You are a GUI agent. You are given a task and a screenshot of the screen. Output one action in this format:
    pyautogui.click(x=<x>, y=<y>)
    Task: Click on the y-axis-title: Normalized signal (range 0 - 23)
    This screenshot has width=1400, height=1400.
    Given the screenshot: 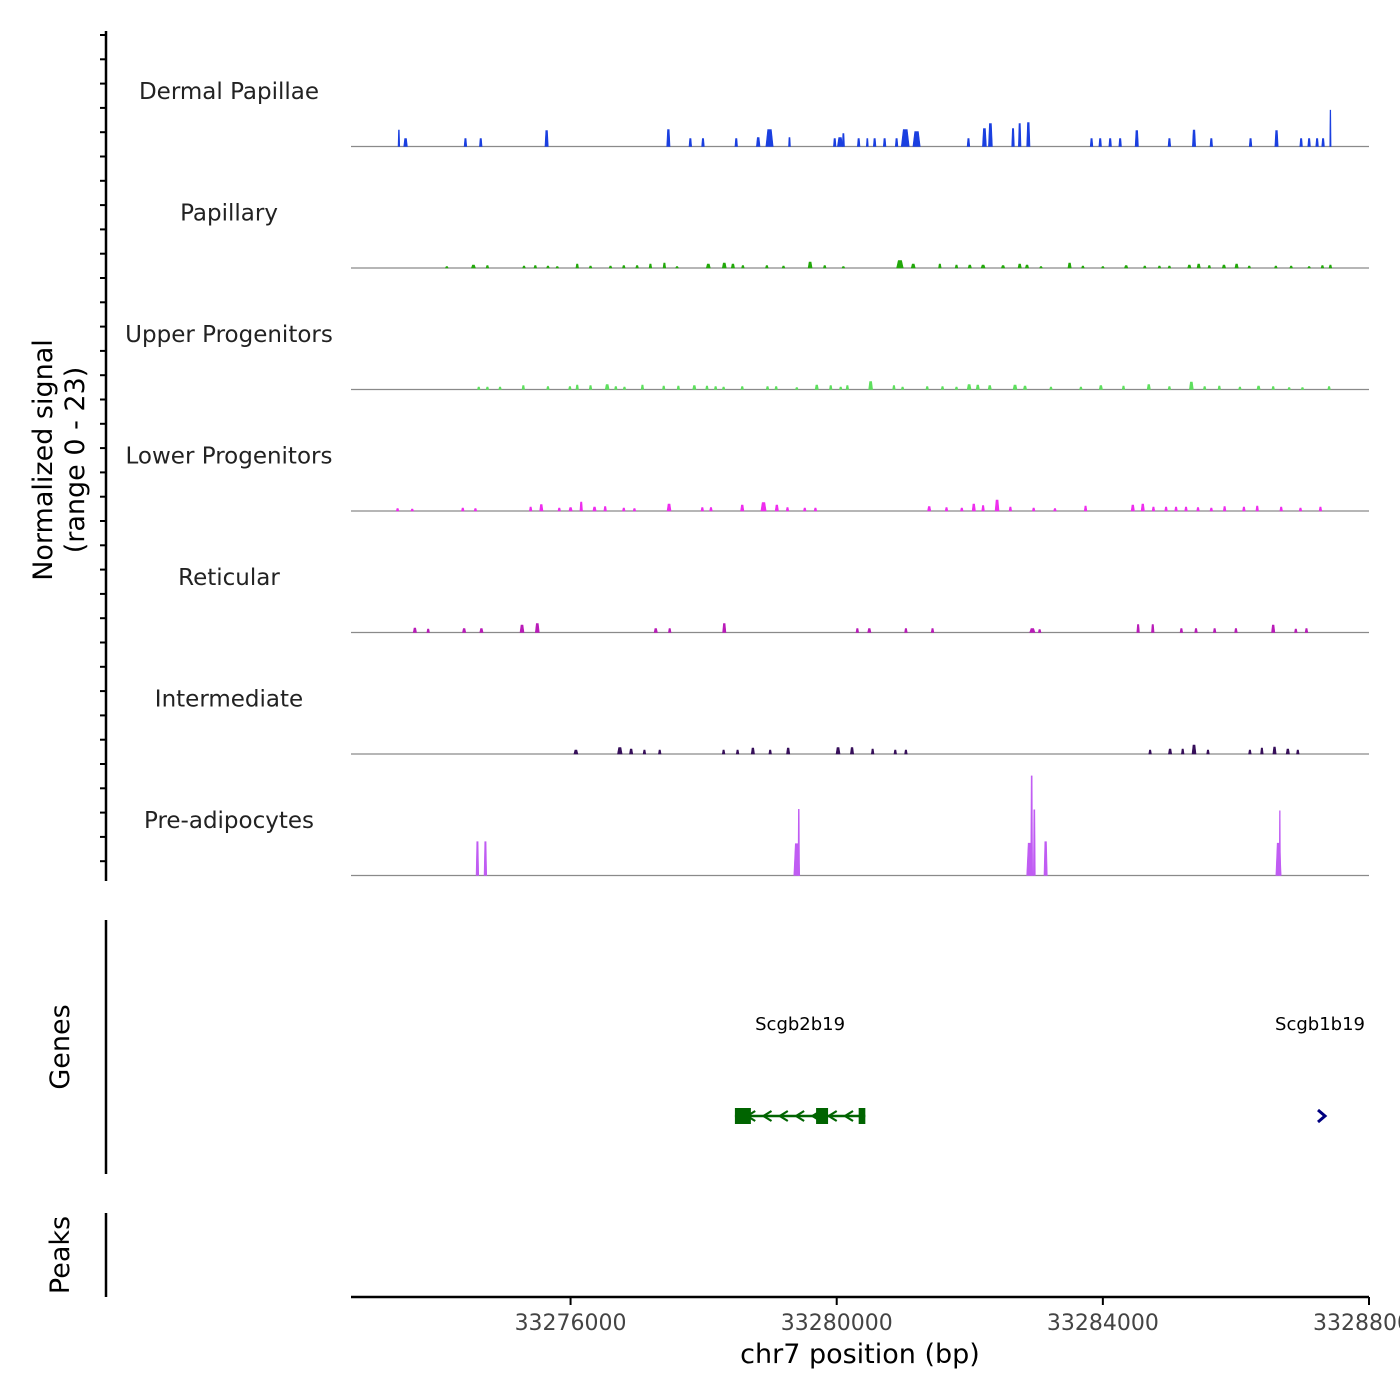 What is the action you would take?
    pyautogui.click(x=59, y=460)
    